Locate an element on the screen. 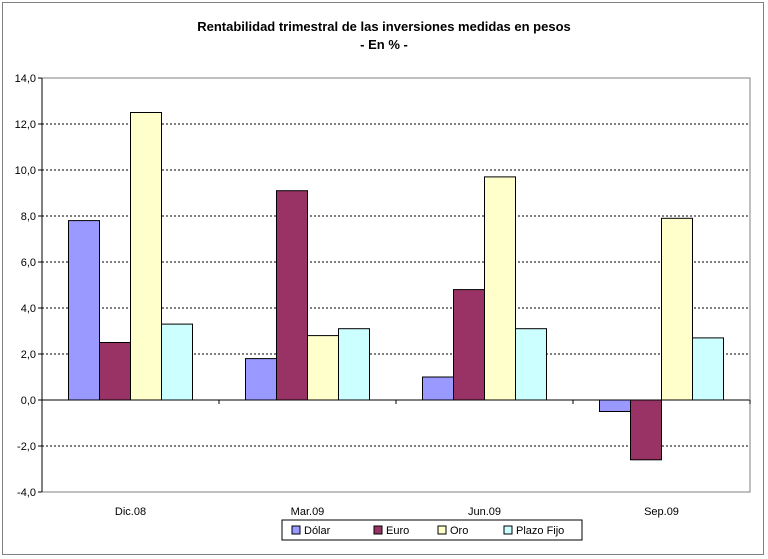 The image size is (768, 559). bar-dólar-jun-09 is located at coordinates (438, 388).